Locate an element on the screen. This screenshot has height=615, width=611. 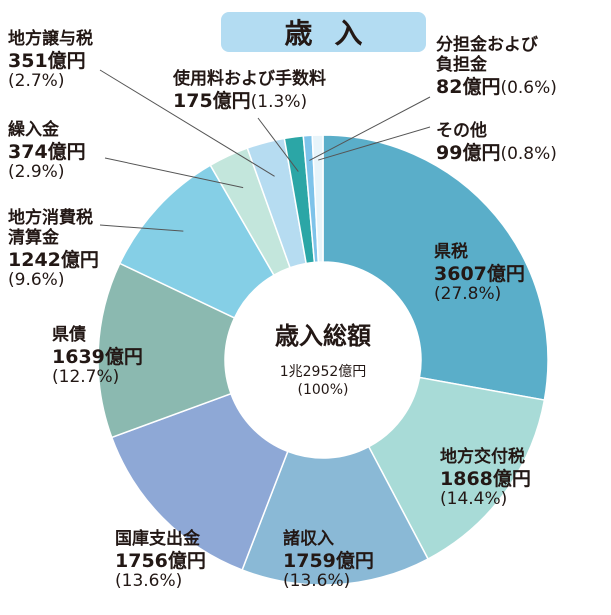
center-total-percent: (100%) is located at coordinates (323, 389).